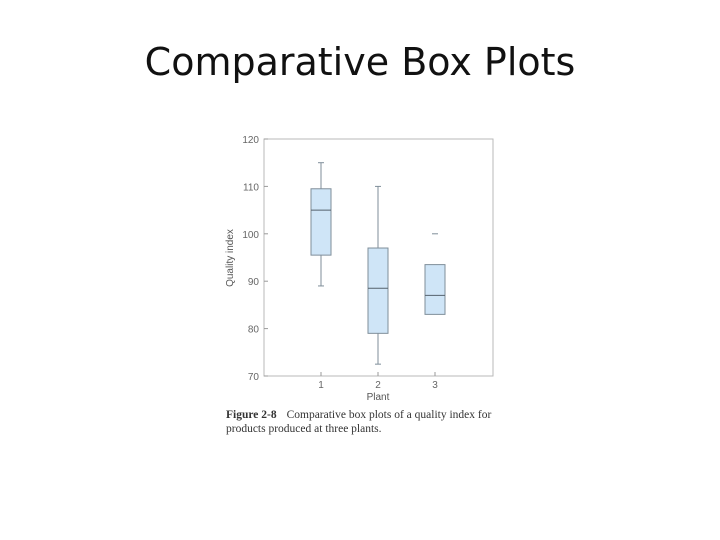 The image size is (720, 540). Describe the element at coordinates (378, 385) in the screenshot. I see `x-tick-label: 2` at that location.